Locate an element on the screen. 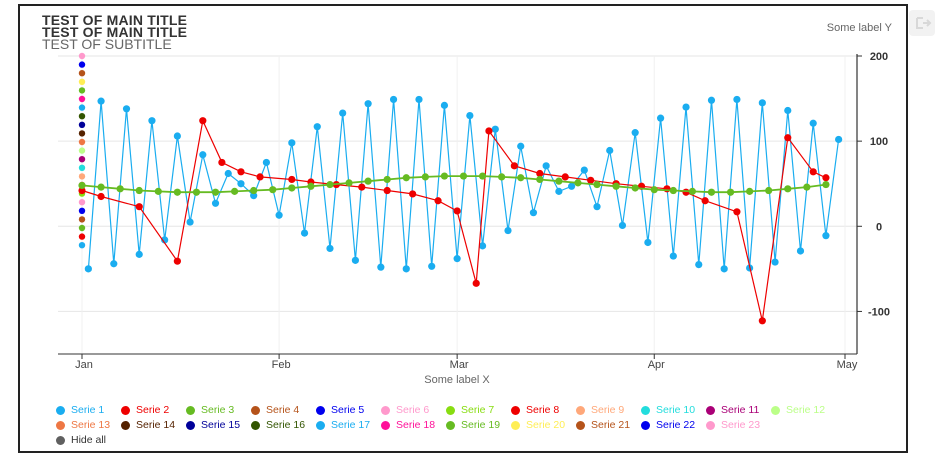 The width and height of the screenshot is (944, 458). legend-label: Serie 8 is located at coordinates (543, 410).